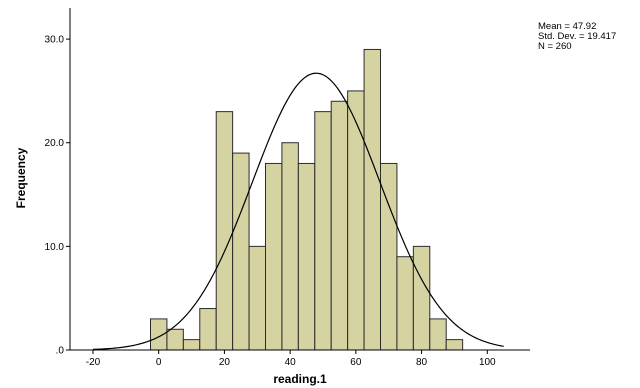  I want to click on y-tick-label: 30.0, so click(55, 40).